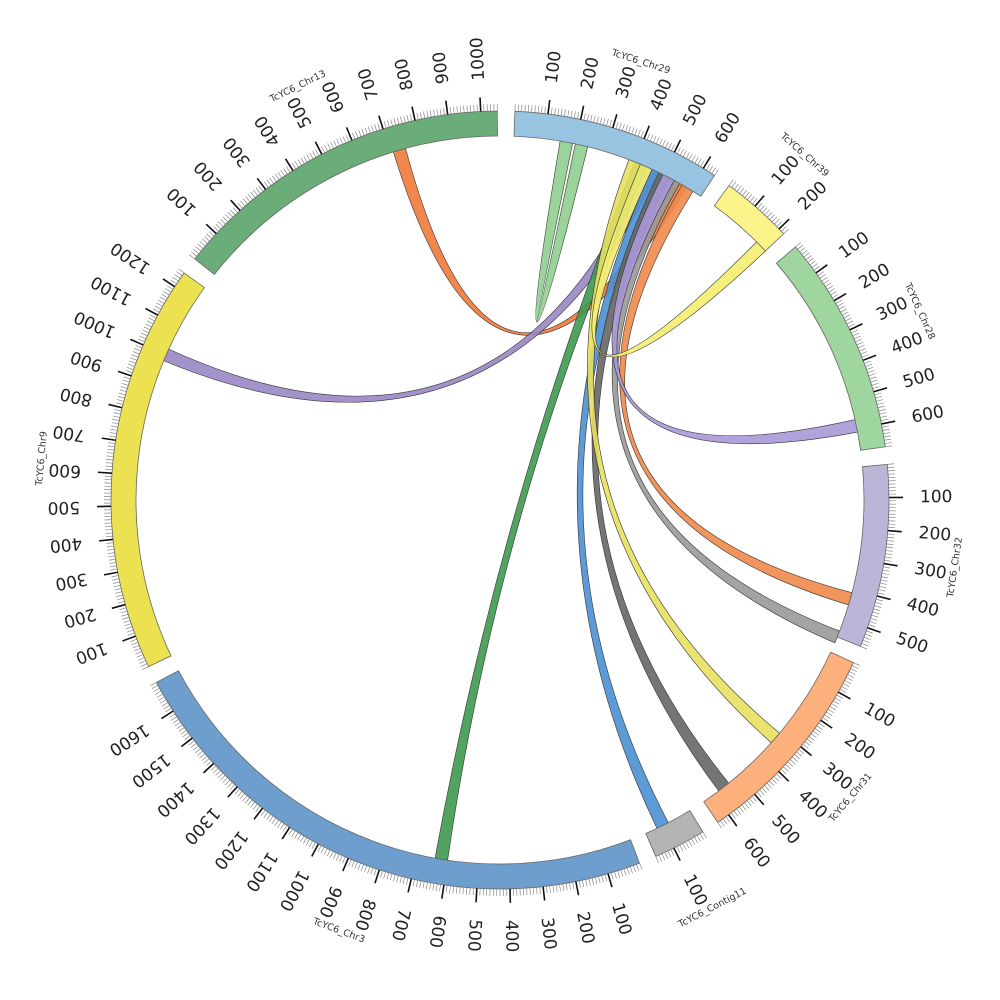  I want to click on minor-ticks-tcyc6-contig11, so click(681, 847).